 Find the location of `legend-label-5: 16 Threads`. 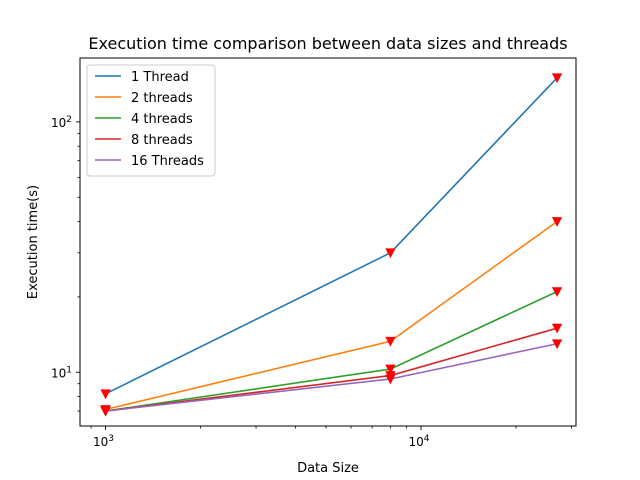

legend-label-5: 16 Threads is located at coordinates (167, 161).